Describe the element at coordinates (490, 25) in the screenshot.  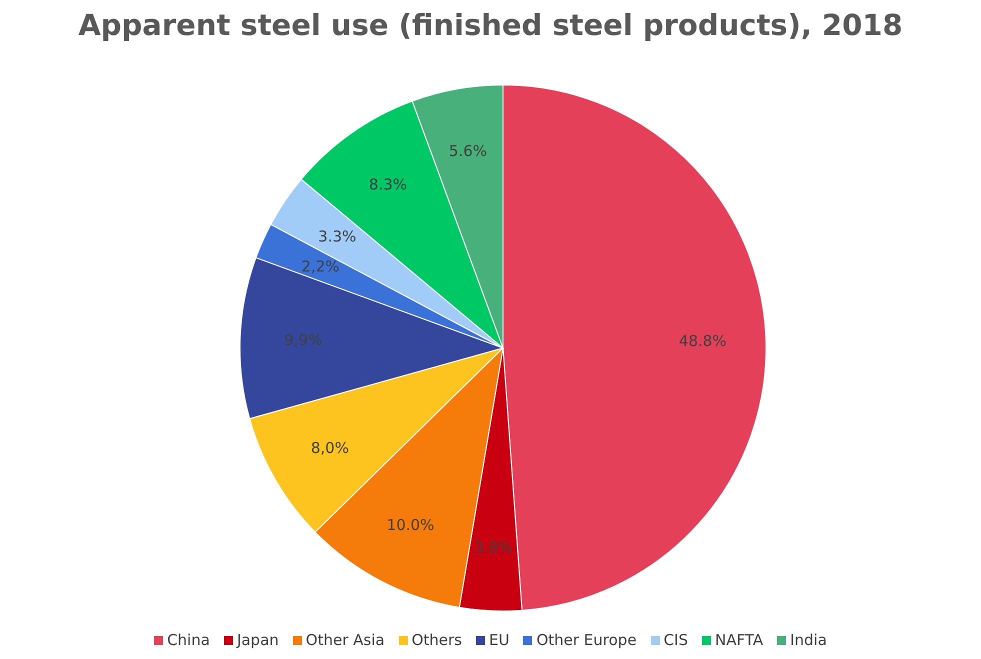
I see `chart-title: Apparent steel use (finished steel products), 2018` at that location.